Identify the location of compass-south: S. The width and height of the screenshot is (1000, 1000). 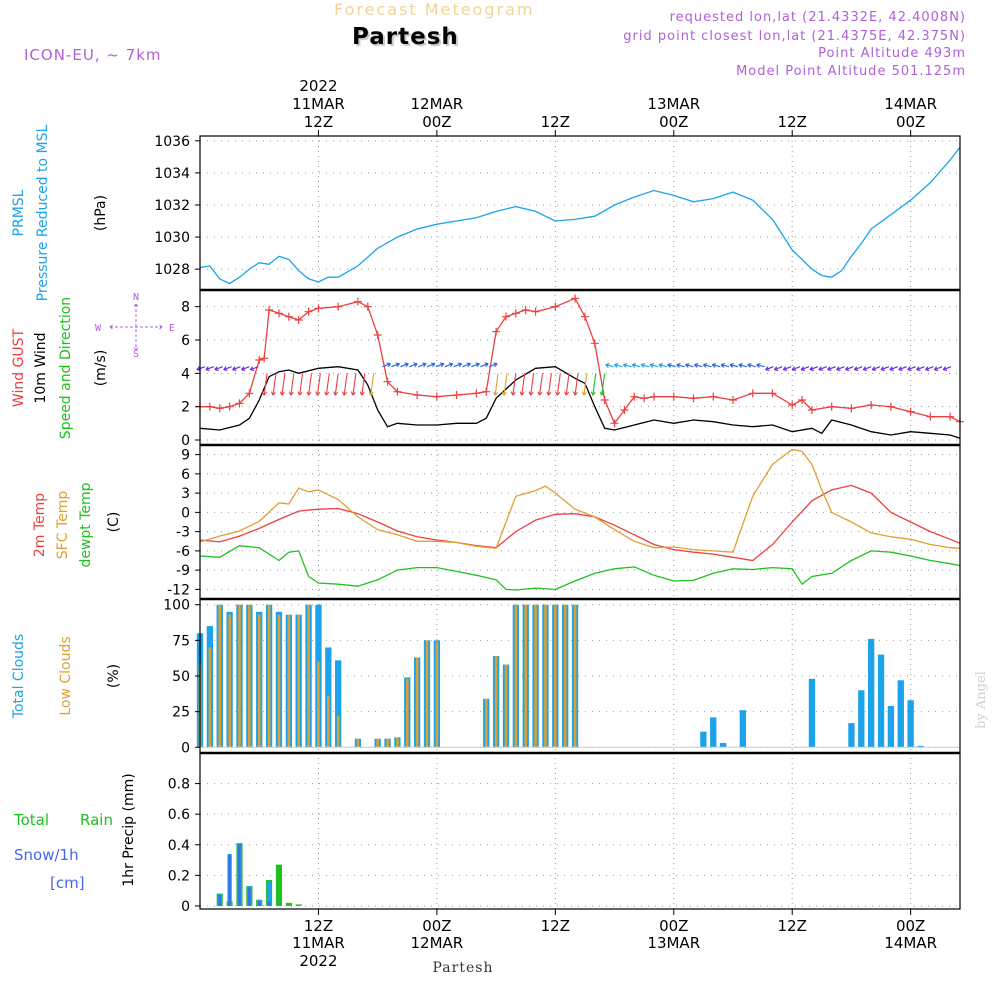
(136, 354).